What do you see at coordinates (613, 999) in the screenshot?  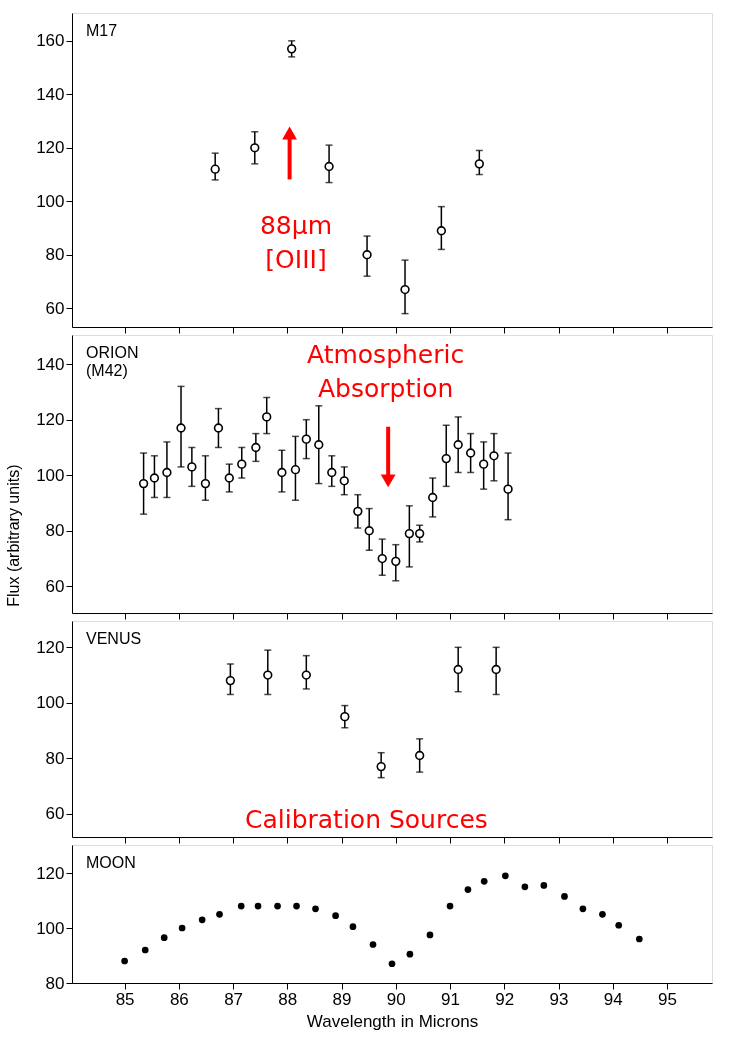 I see `x-tick-label: 94` at bounding box center [613, 999].